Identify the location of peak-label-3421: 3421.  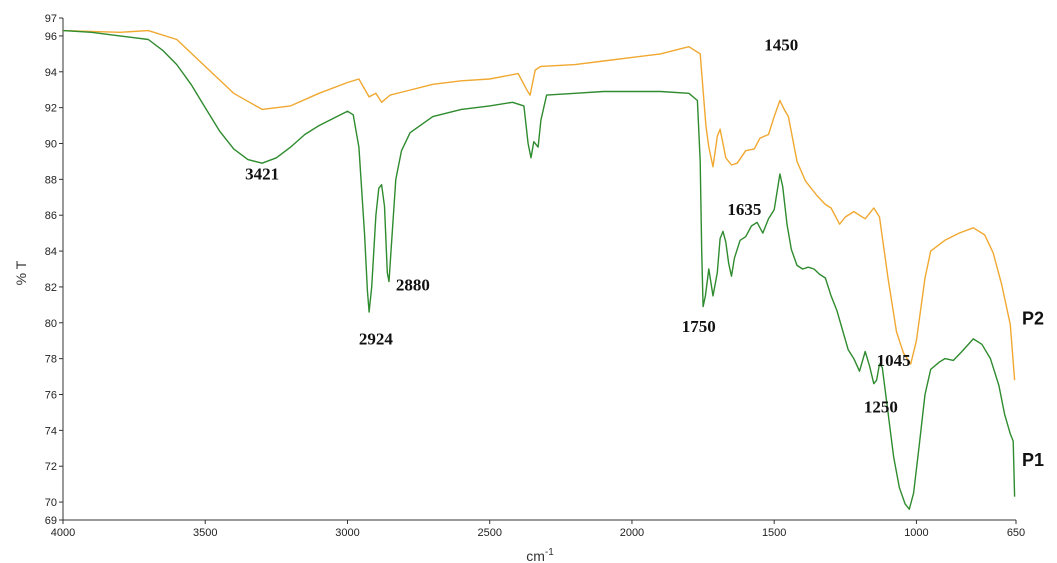
(262, 173).